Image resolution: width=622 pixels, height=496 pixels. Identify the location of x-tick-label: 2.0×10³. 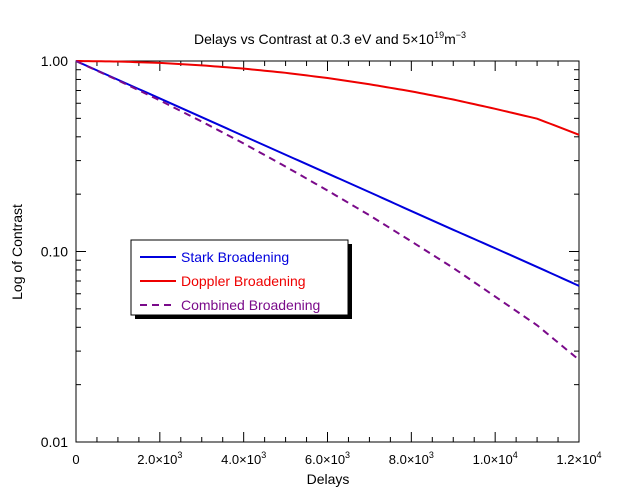
(159, 458).